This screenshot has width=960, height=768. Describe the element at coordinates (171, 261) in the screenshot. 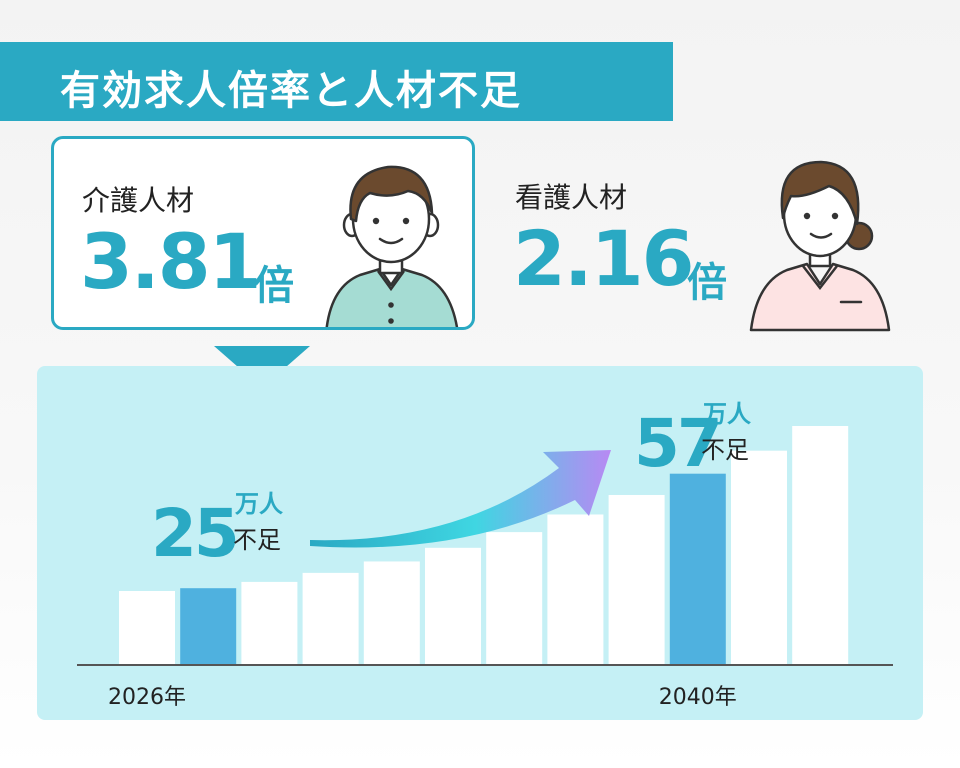

I see `care-worker-ratio: 3.81` at that location.